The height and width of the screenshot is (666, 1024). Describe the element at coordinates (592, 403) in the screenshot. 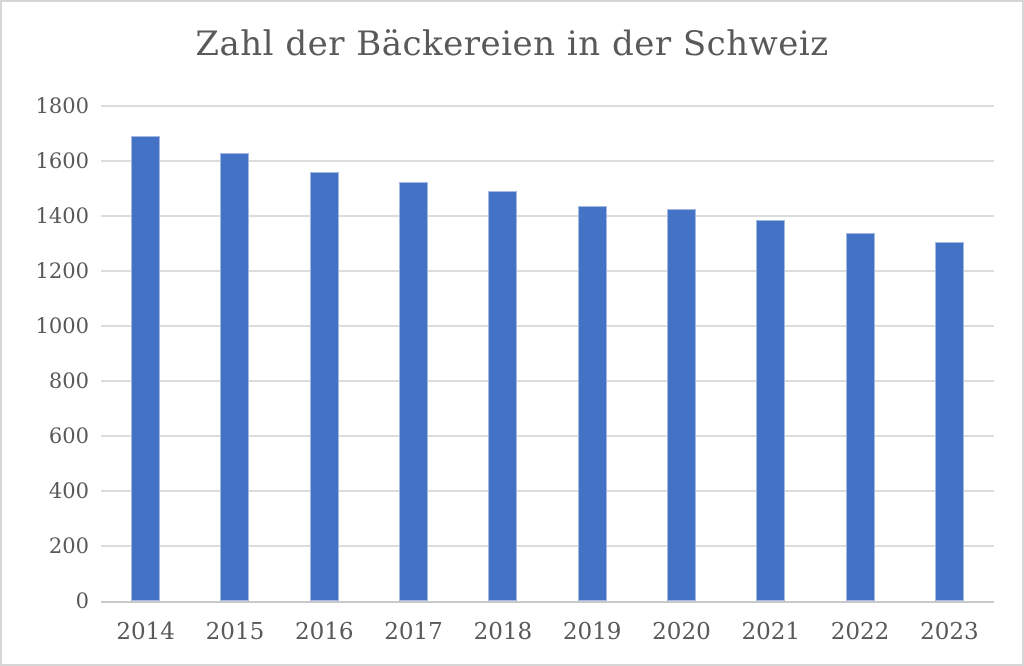

I see `bar-2019` at that location.